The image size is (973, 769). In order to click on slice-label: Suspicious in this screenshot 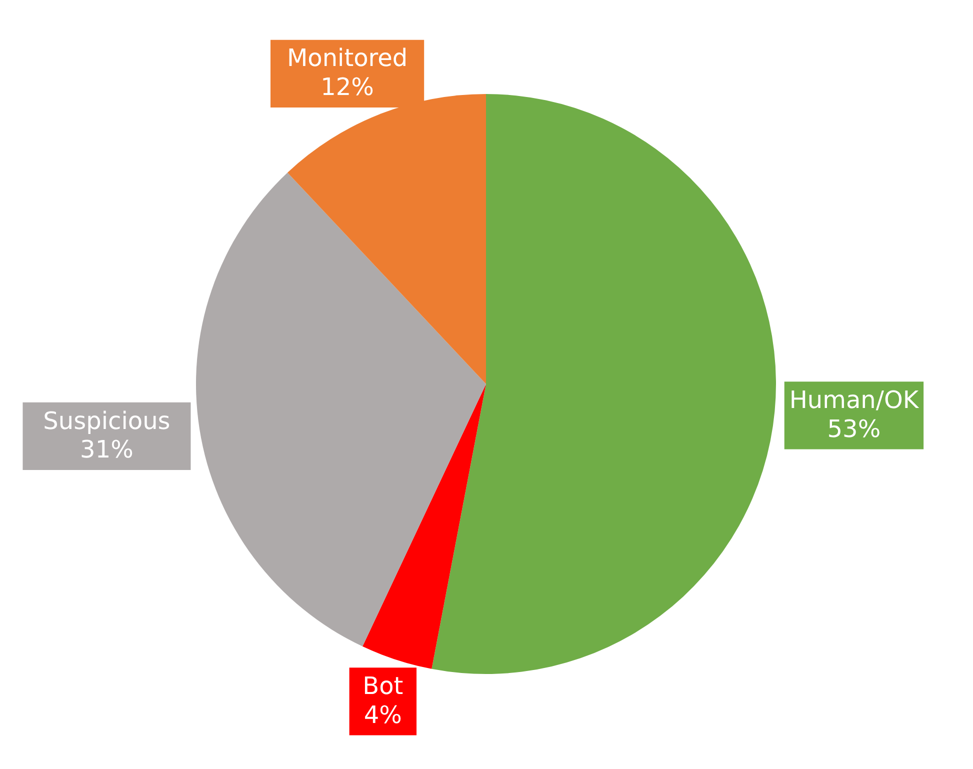, I will do `click(106, 420)`.